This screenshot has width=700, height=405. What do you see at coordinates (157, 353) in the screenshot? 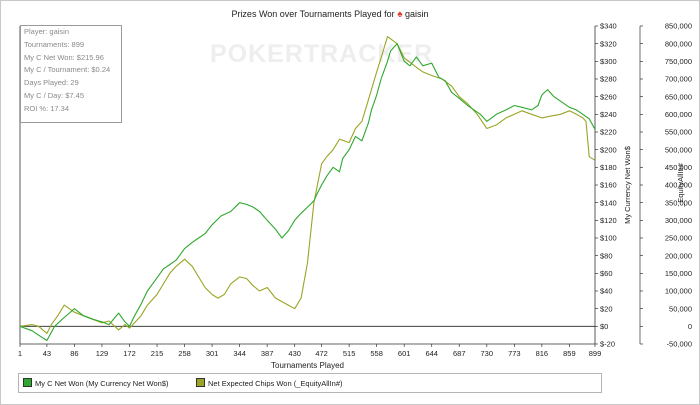
I see `x-tick-label: 215` at bounding box center [157, 353].